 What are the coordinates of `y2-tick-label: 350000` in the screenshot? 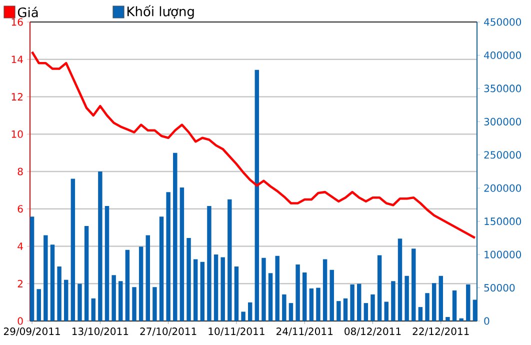 It's located at (503, 88).